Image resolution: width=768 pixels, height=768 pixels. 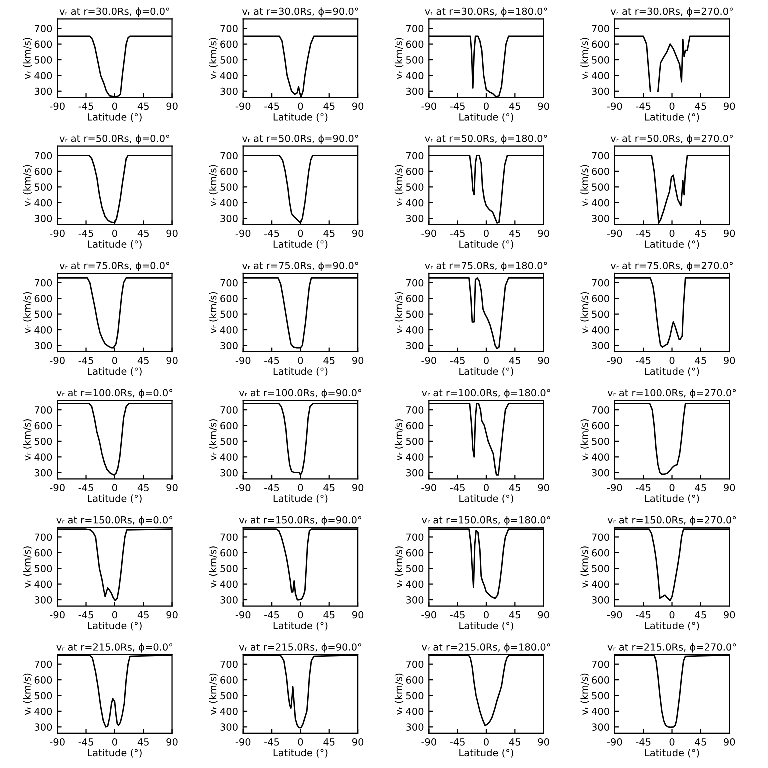 I want to click on chart-title: vᵣ at r=75.0Rs, ϕ=0.0°, so click(x=115, y=267).